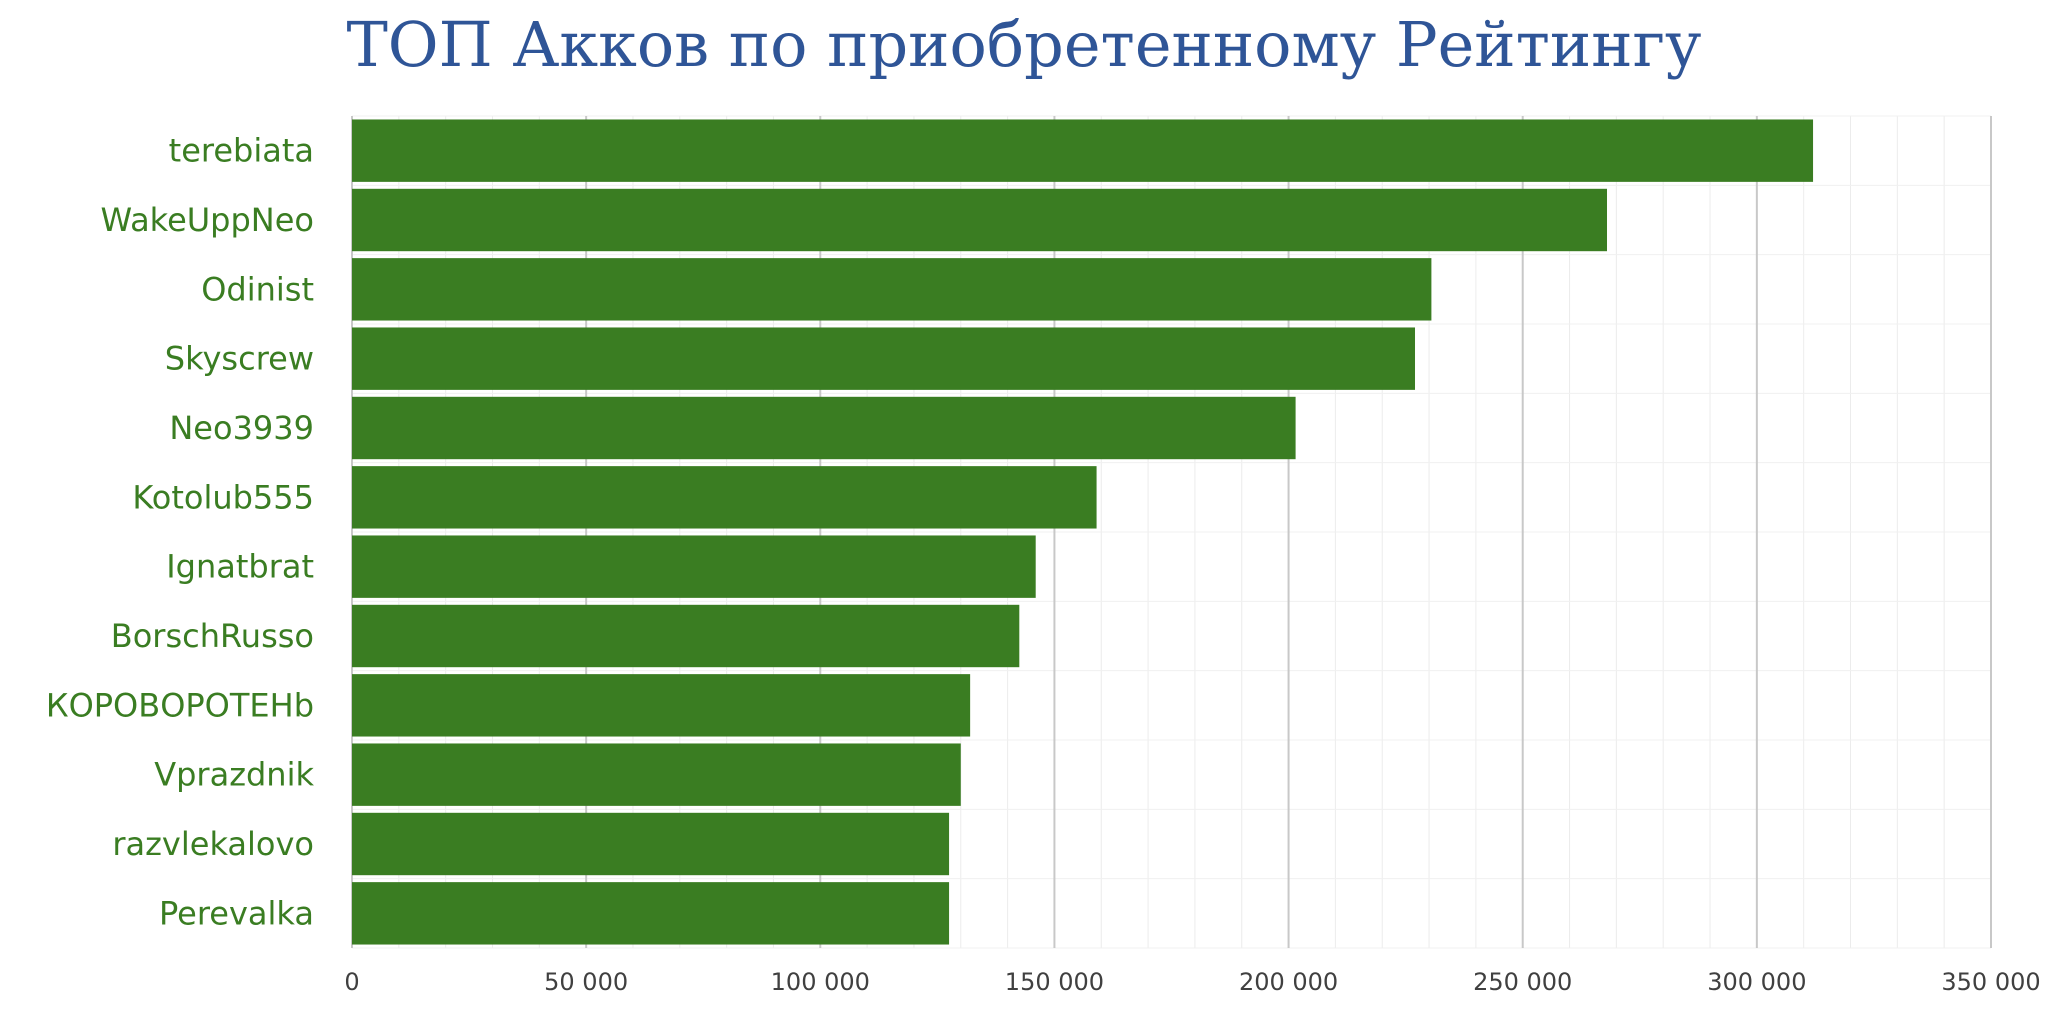 The height and width of the screenshot is (1028, 2048). Describe the element at coordinates (213, 844) in the screenshot. I see `category-label: razvlekalovo` at that location.